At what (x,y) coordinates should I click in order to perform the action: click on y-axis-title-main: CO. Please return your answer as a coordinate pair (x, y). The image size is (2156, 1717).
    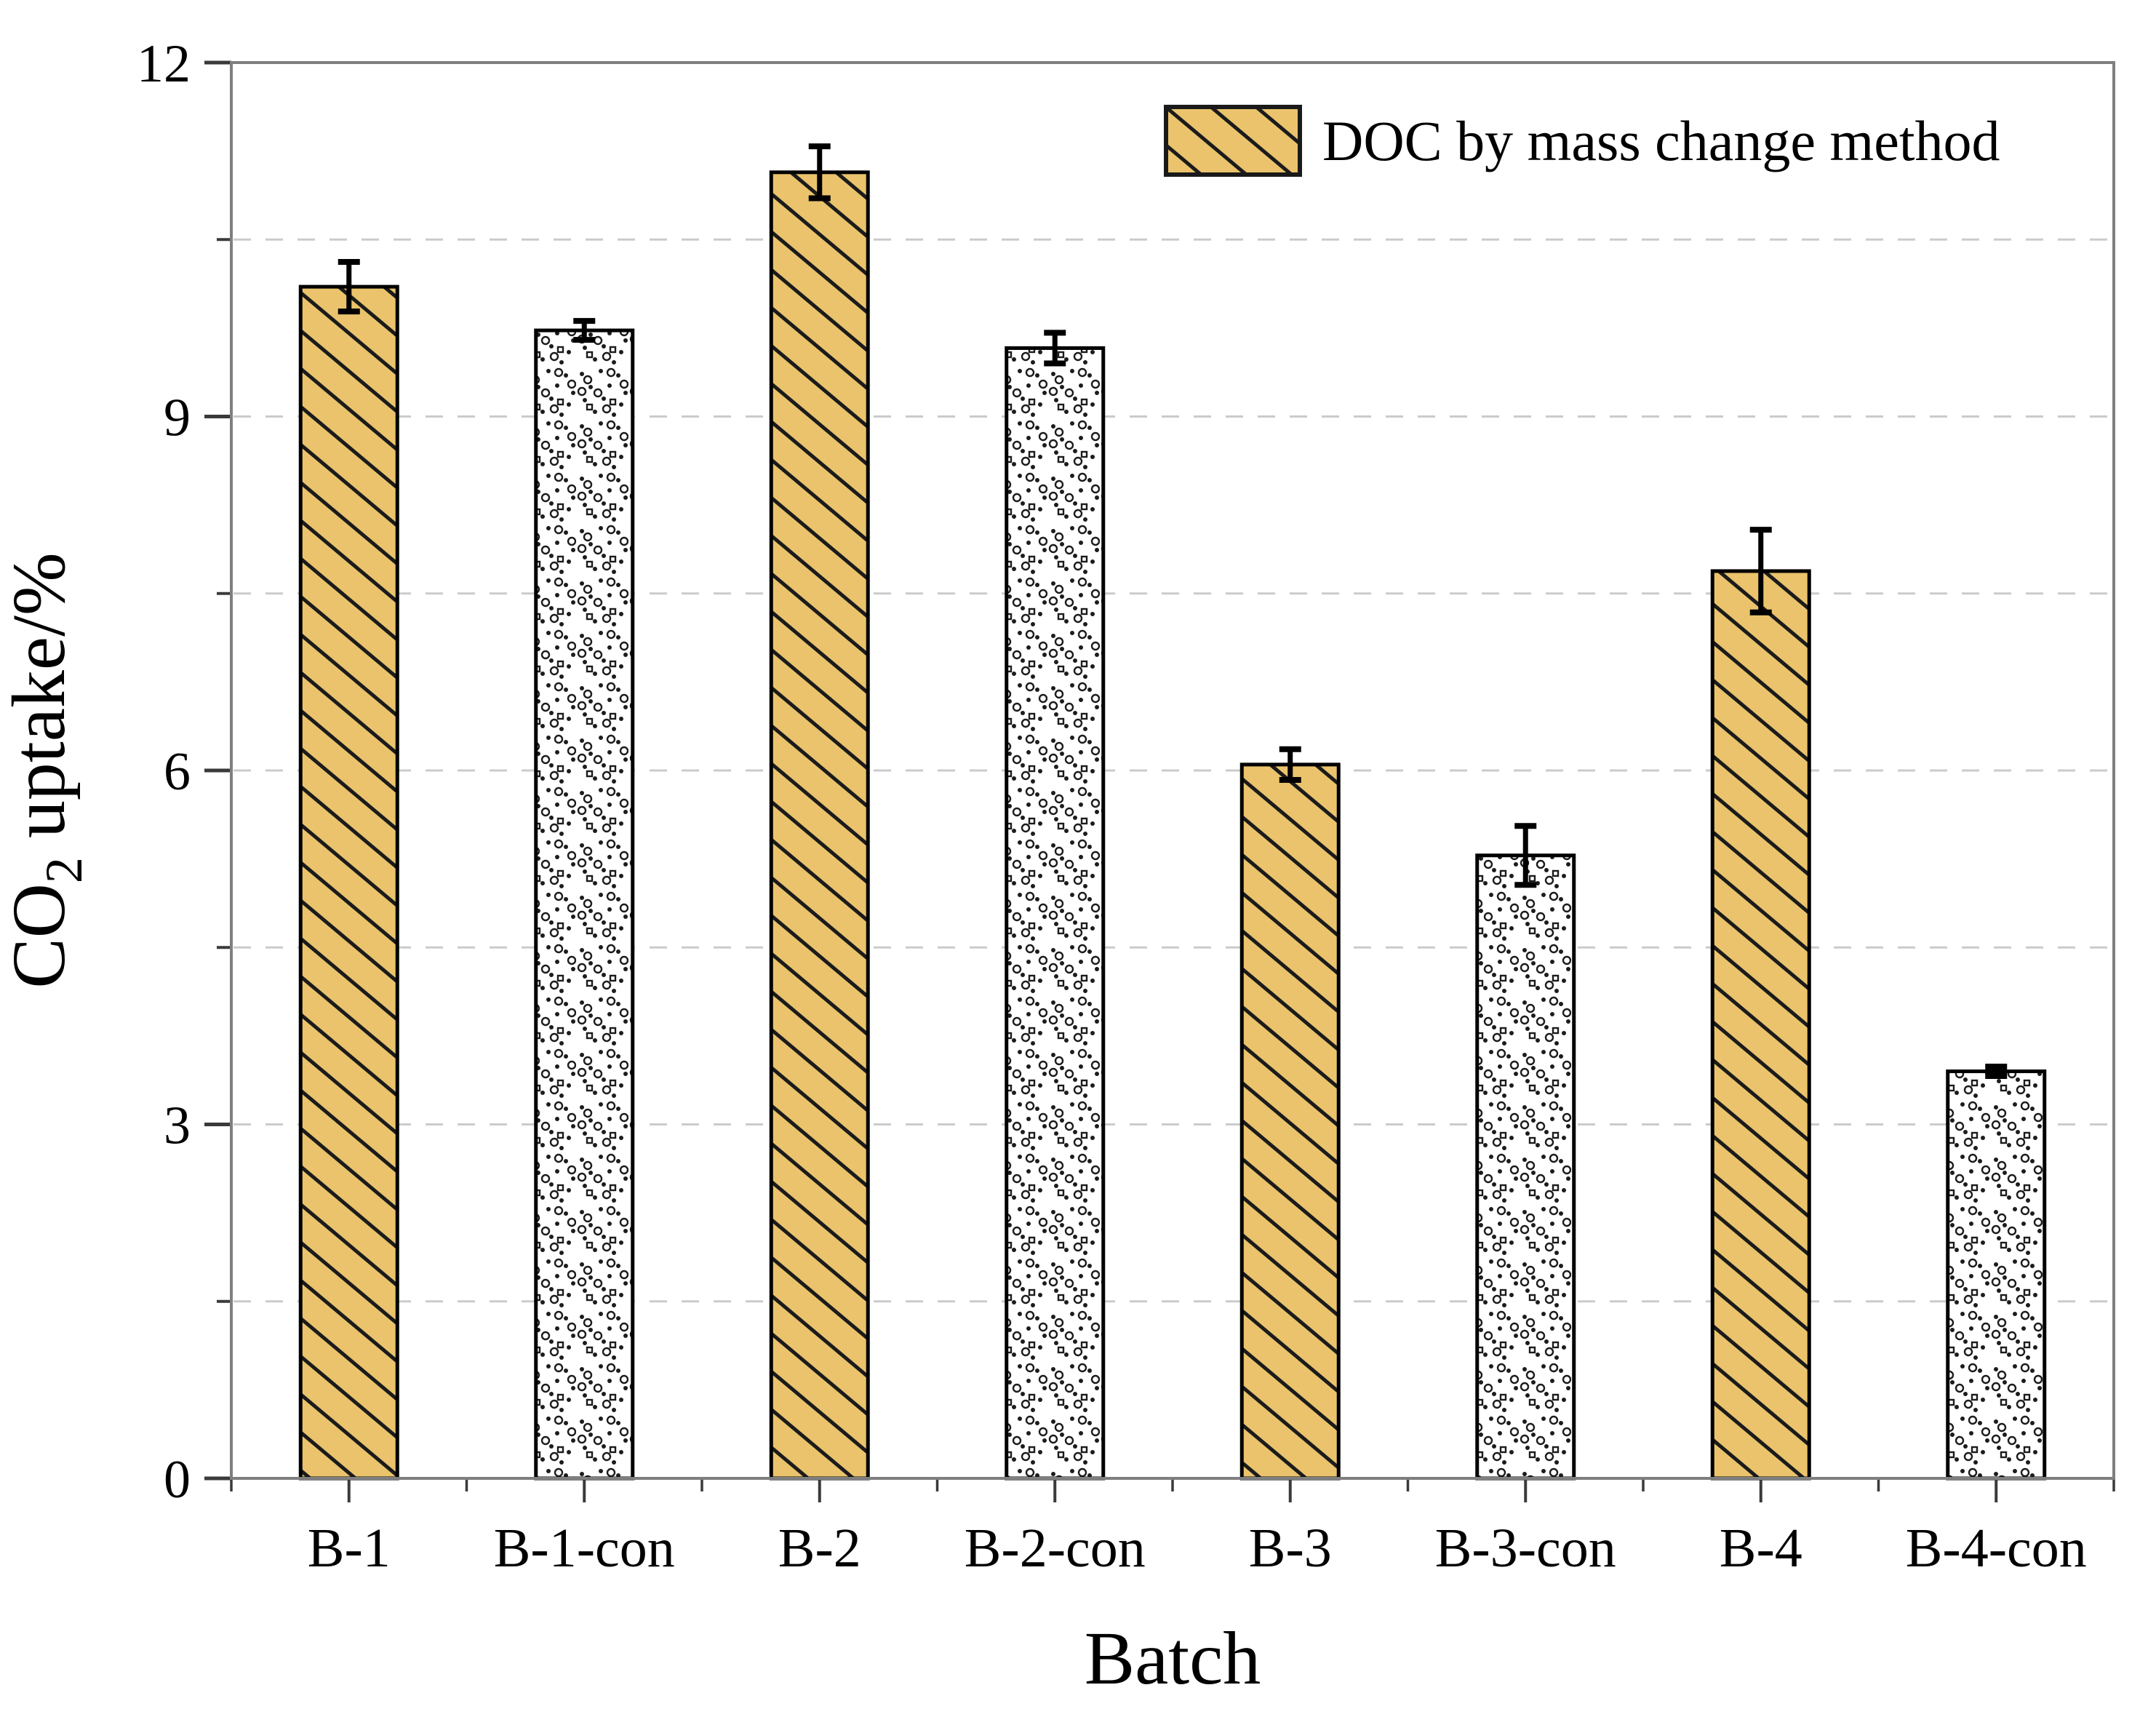
    Looking at the image, I should click on (41, 935).